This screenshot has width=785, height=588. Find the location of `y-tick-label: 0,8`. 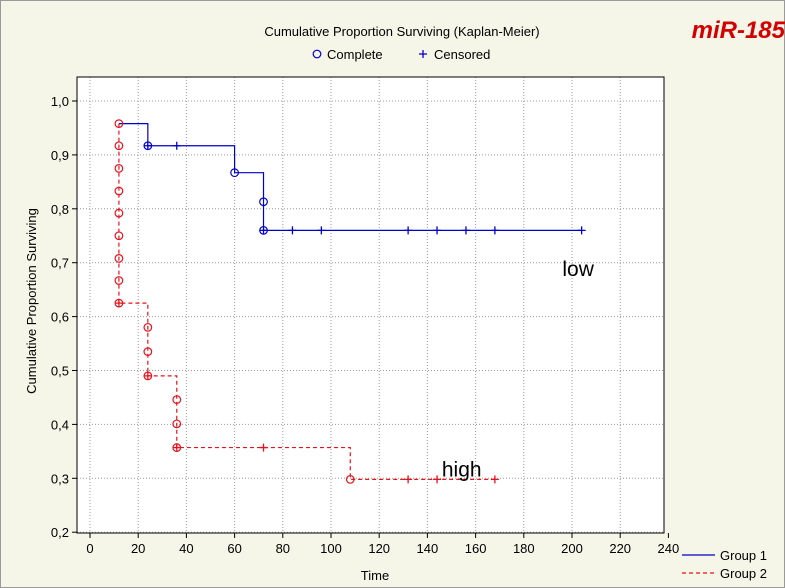

y-tick-label: 0,8 is located at coordinates (60, 209).